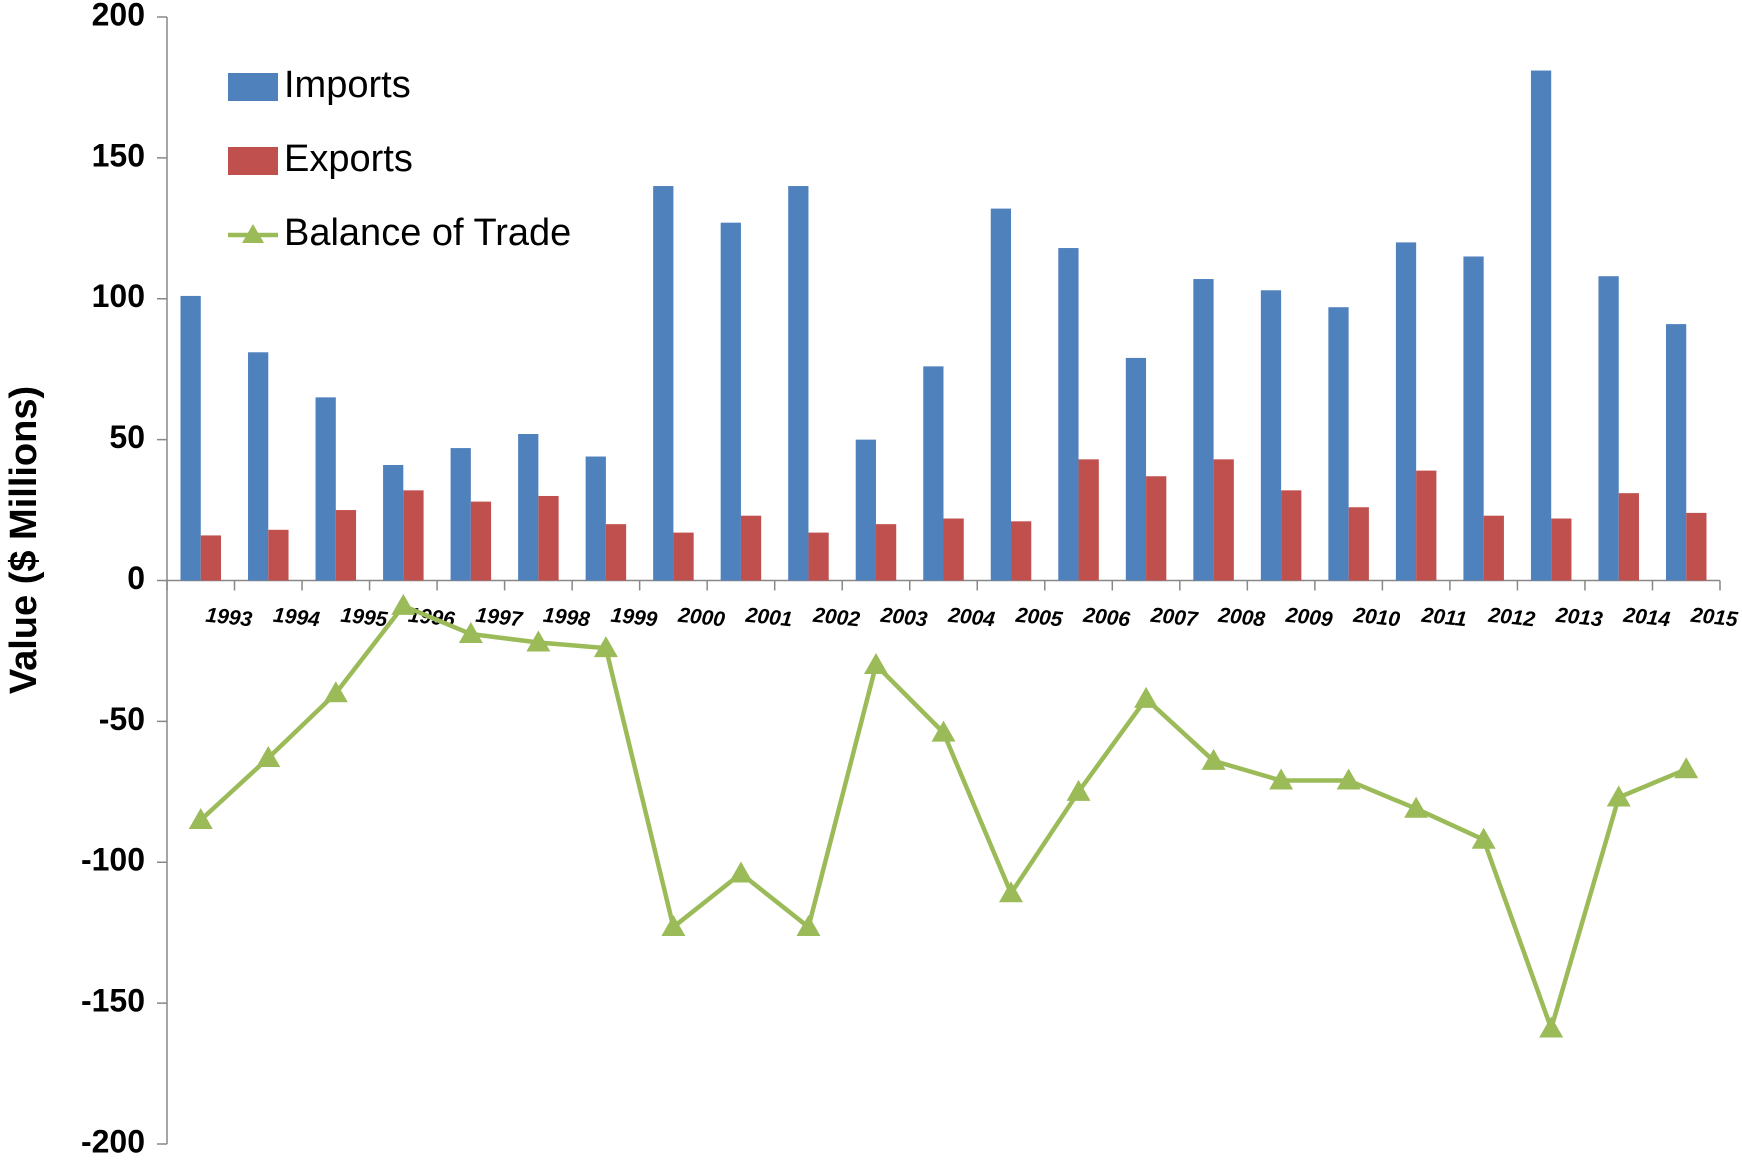 This screenshot has width=1742, height=1162. I want to click on y-tick-label: -100, so click(113, 860).